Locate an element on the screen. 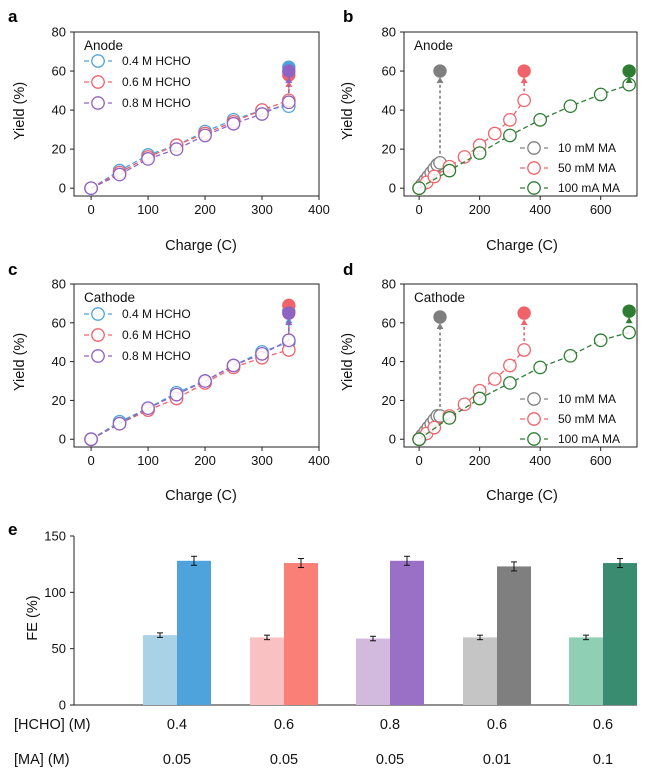 The height and width of the screenshot is (778, 653). panel-d-xtick-label: 400 is located at coordinates (540, 460).